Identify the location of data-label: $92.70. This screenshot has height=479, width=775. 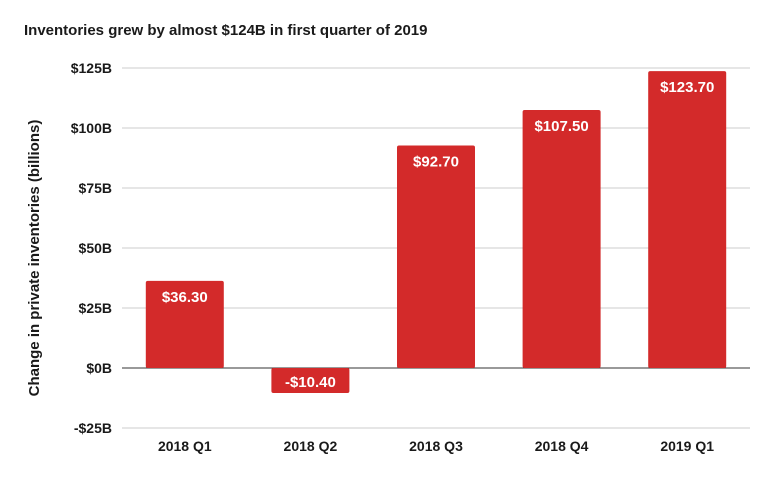
(436, 162).